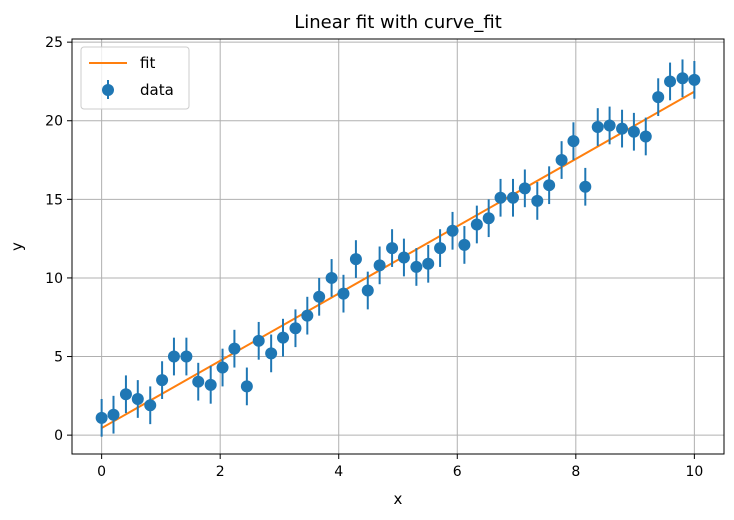 This screenshot has height=520, width=734. Describe the element at coordinates (575, 472) in the screenshot. I see `x-tick-label: 8` at that location.